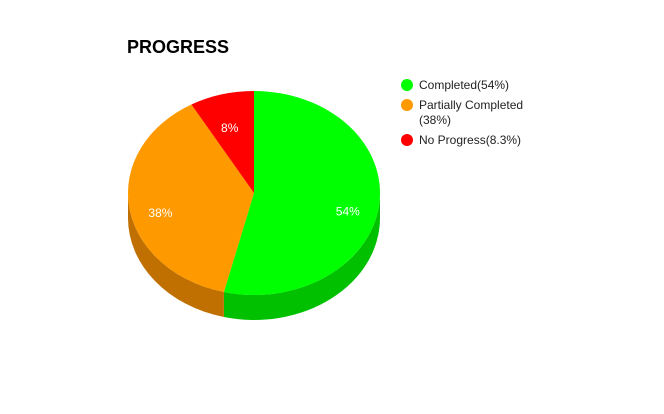 The image size is (664, 414). I want to click on value-label: 54%, so click(348, 211).